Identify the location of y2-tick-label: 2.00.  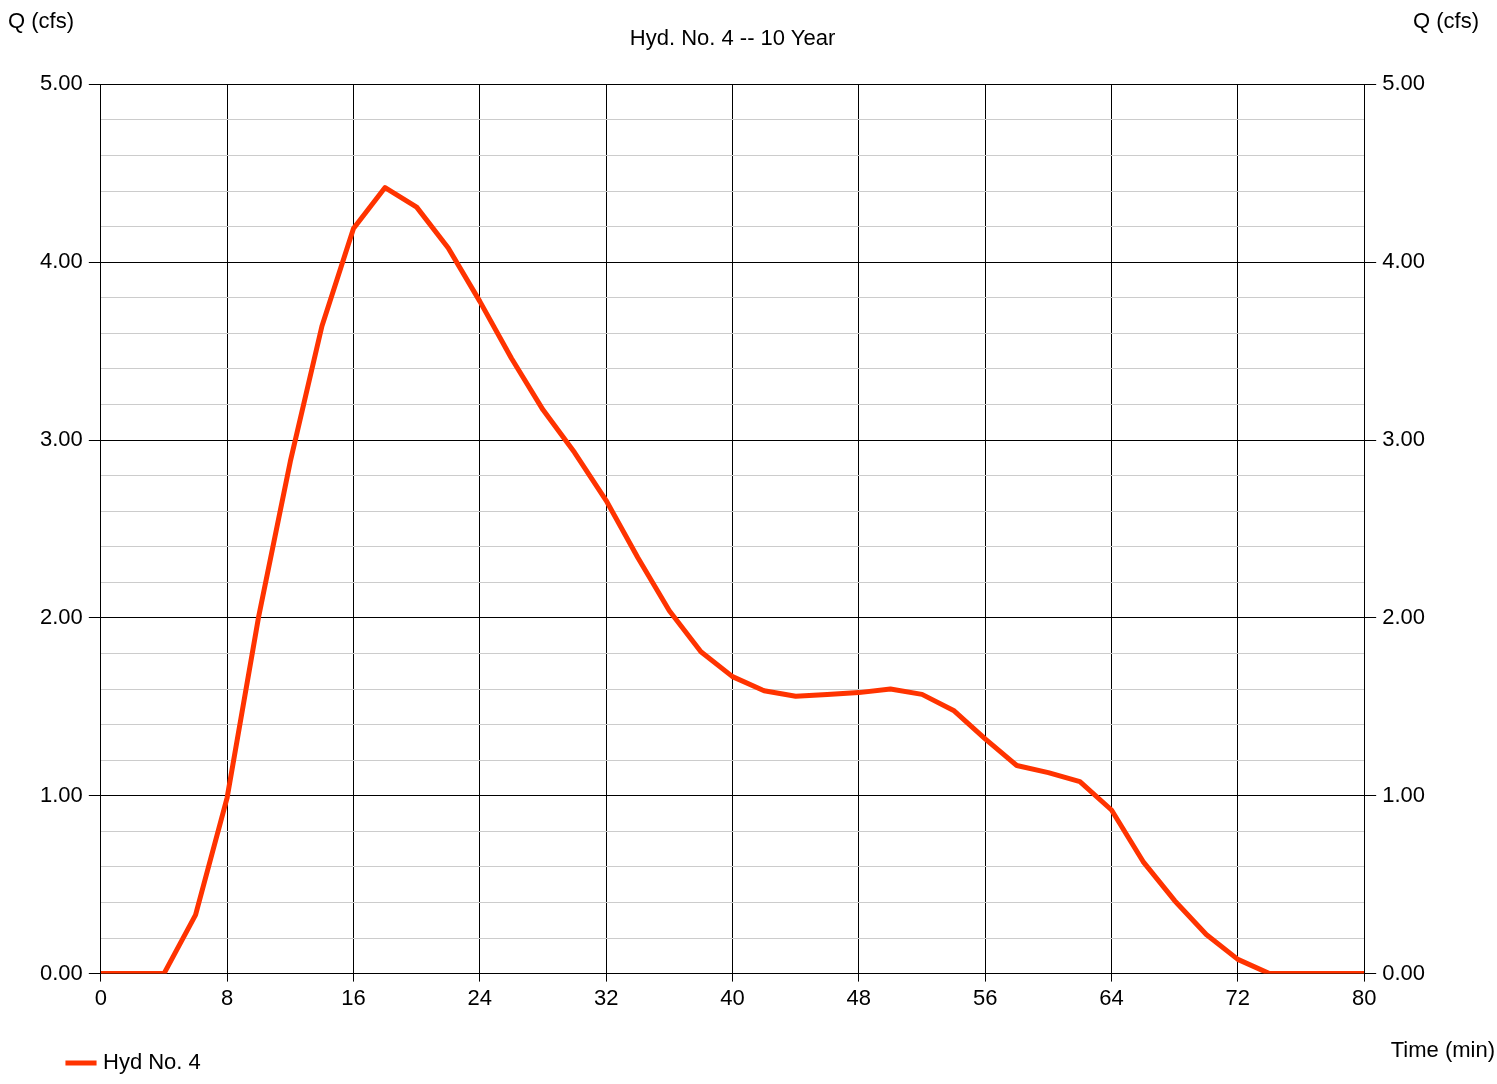
(1404, 616).